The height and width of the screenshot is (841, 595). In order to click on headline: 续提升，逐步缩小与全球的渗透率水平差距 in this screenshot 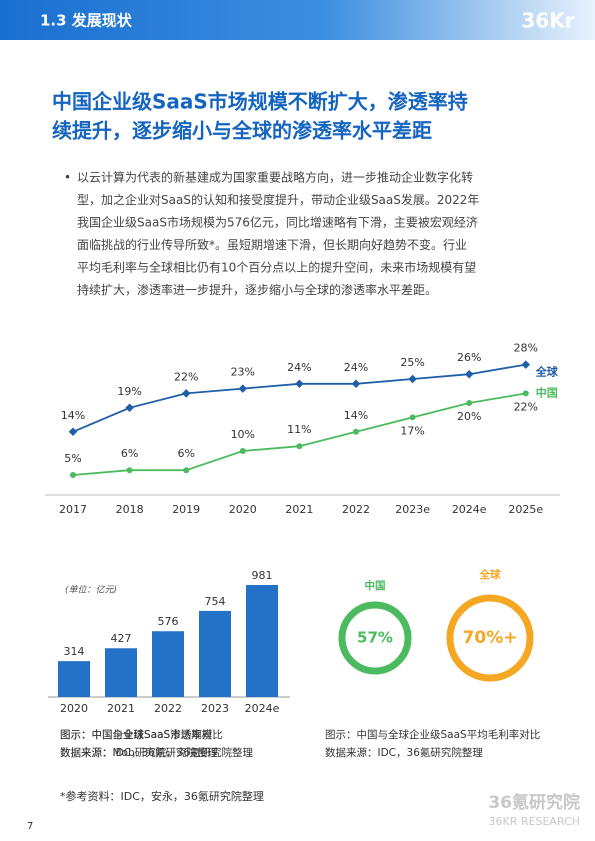, I will do `click(242, 131)`.